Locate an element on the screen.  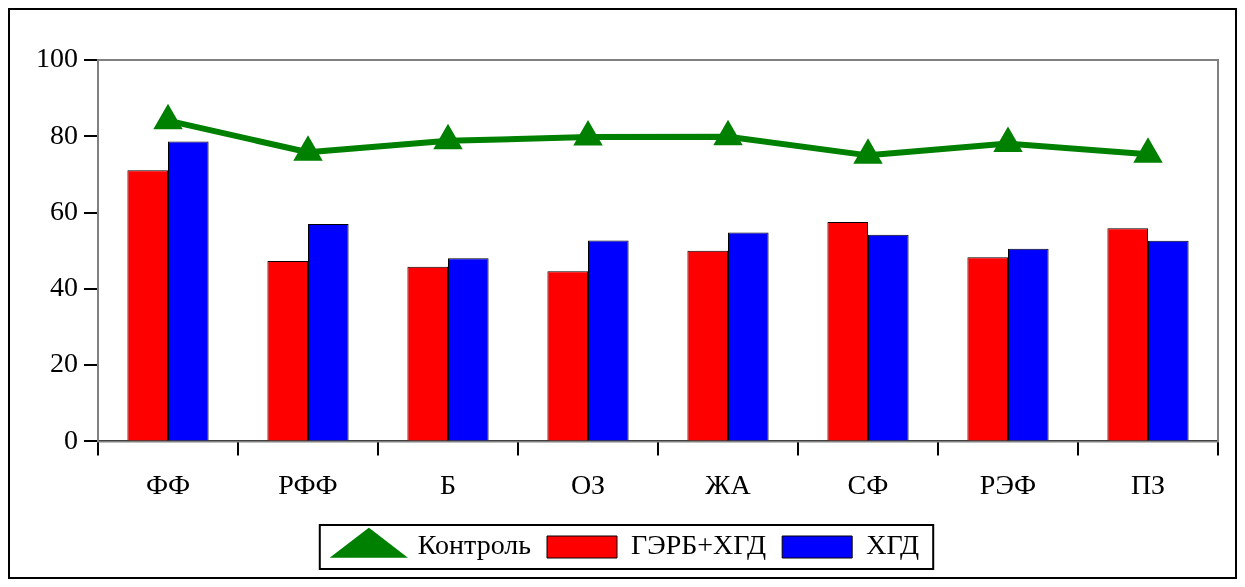
y-tick-label: 80 is located at coordinates (64, 134).